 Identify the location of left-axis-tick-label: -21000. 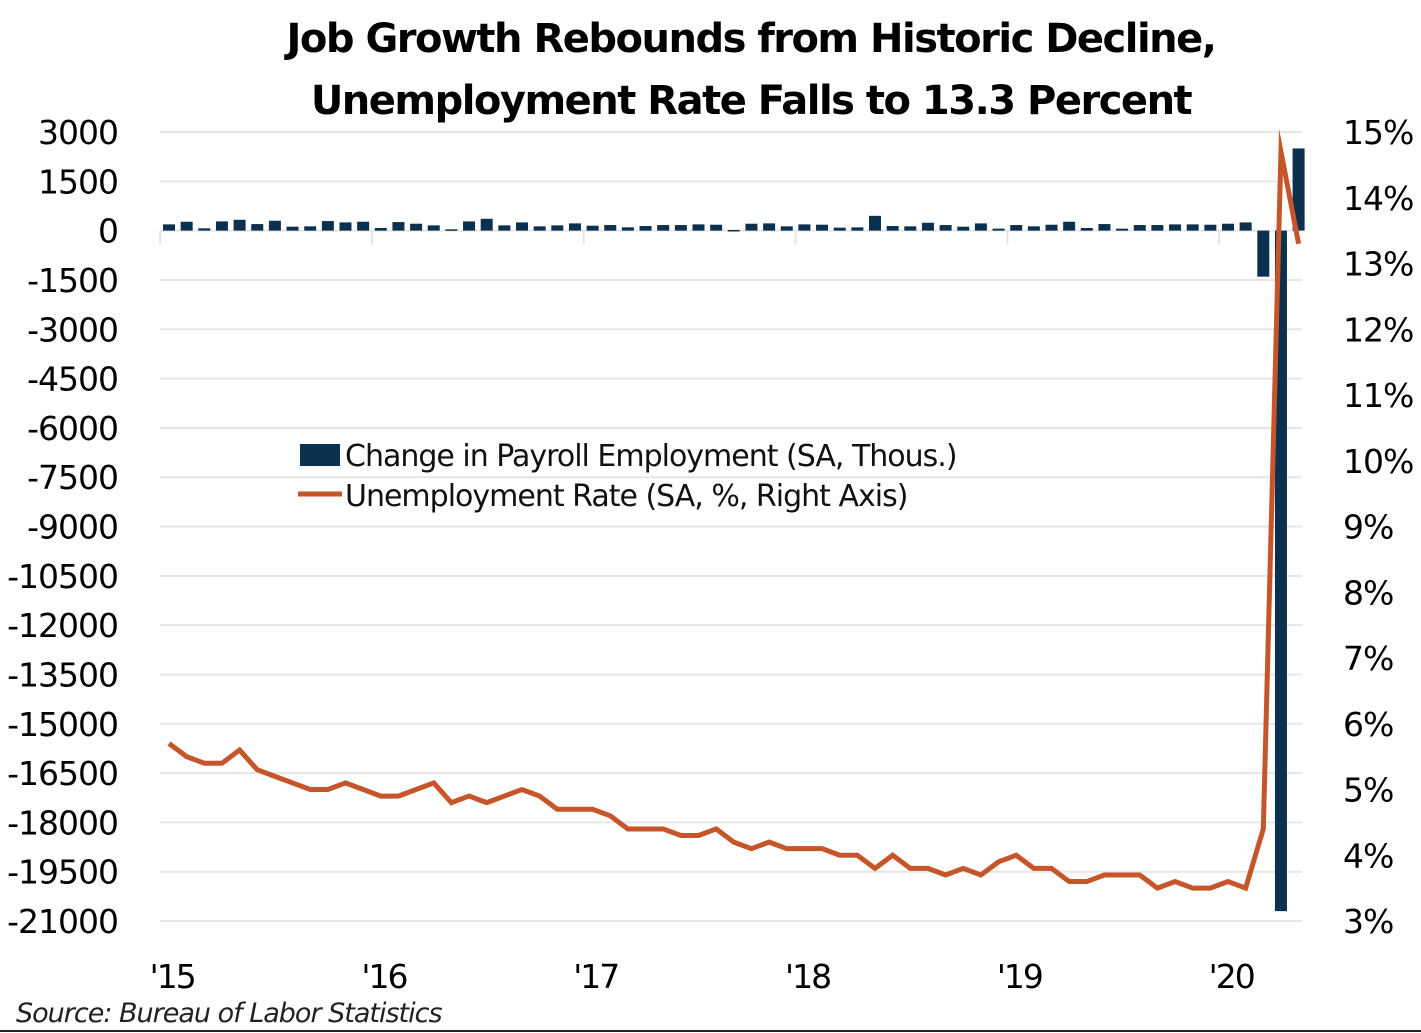
(62, 921).